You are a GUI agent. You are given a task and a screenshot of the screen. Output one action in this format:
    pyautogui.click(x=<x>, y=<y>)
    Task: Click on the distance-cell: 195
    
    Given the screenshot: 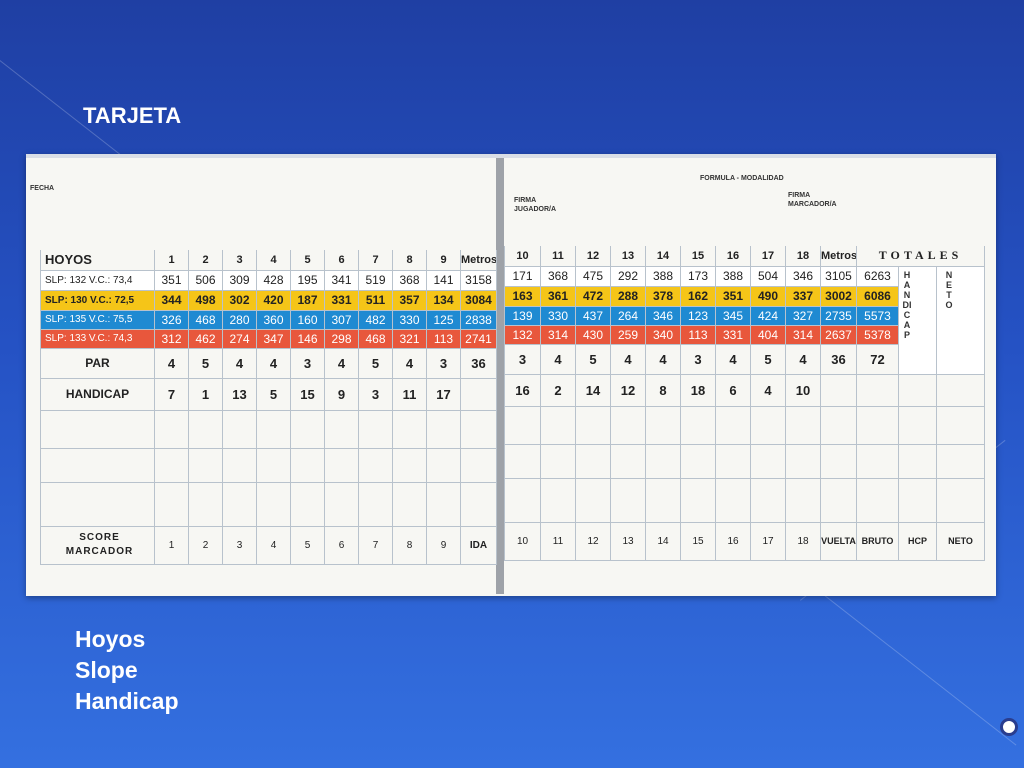 What is the action you would take?
    pyautogui.click(x=307, y=280)
    